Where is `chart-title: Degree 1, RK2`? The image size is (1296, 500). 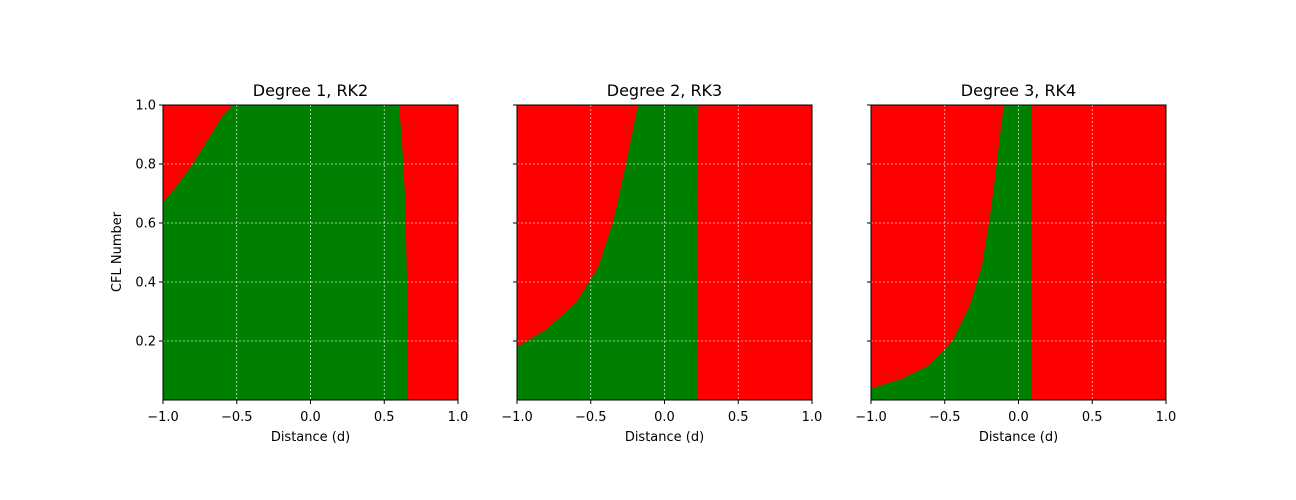 chart-title: Degree 1, RK2 is located at coordinates (310, 90).